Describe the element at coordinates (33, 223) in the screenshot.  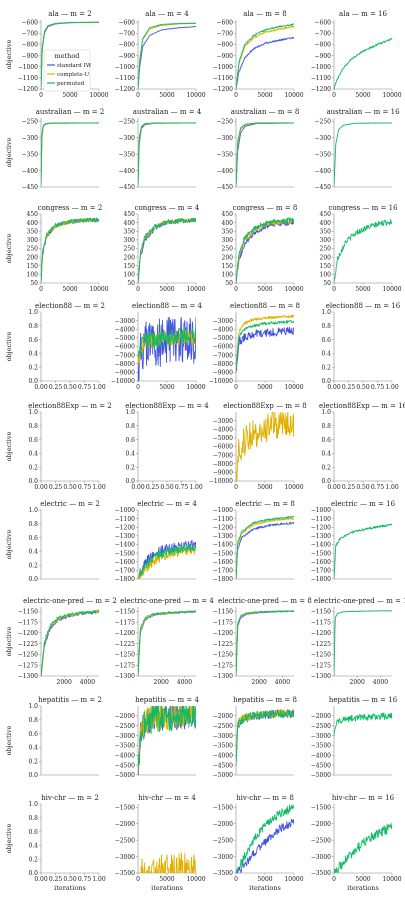
I see `y-tick-label: 400` at that location.